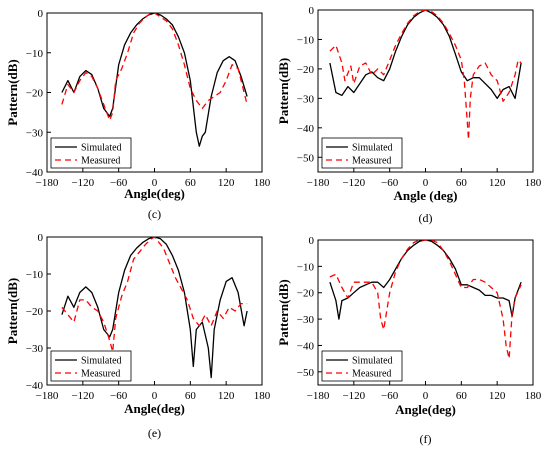  I want to click on panel-caption: (c), so click(154, 214).